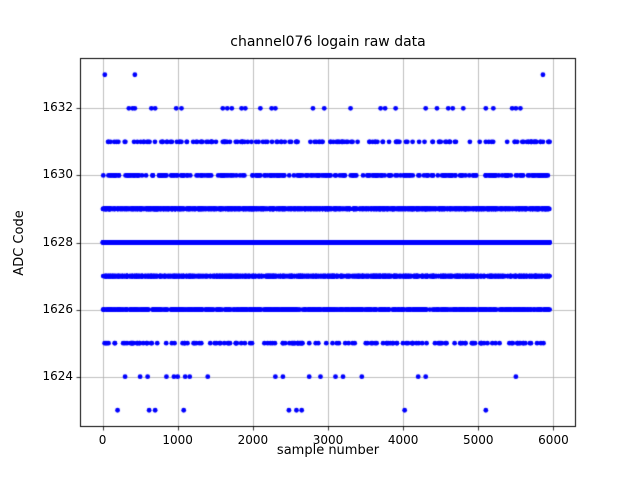 The height and width of the screenshot is (480, 640). What do you see at coordinates (57, 241) in the screenshot?
I see `y-tick-label: 1628` at bounding box center [57, 241].